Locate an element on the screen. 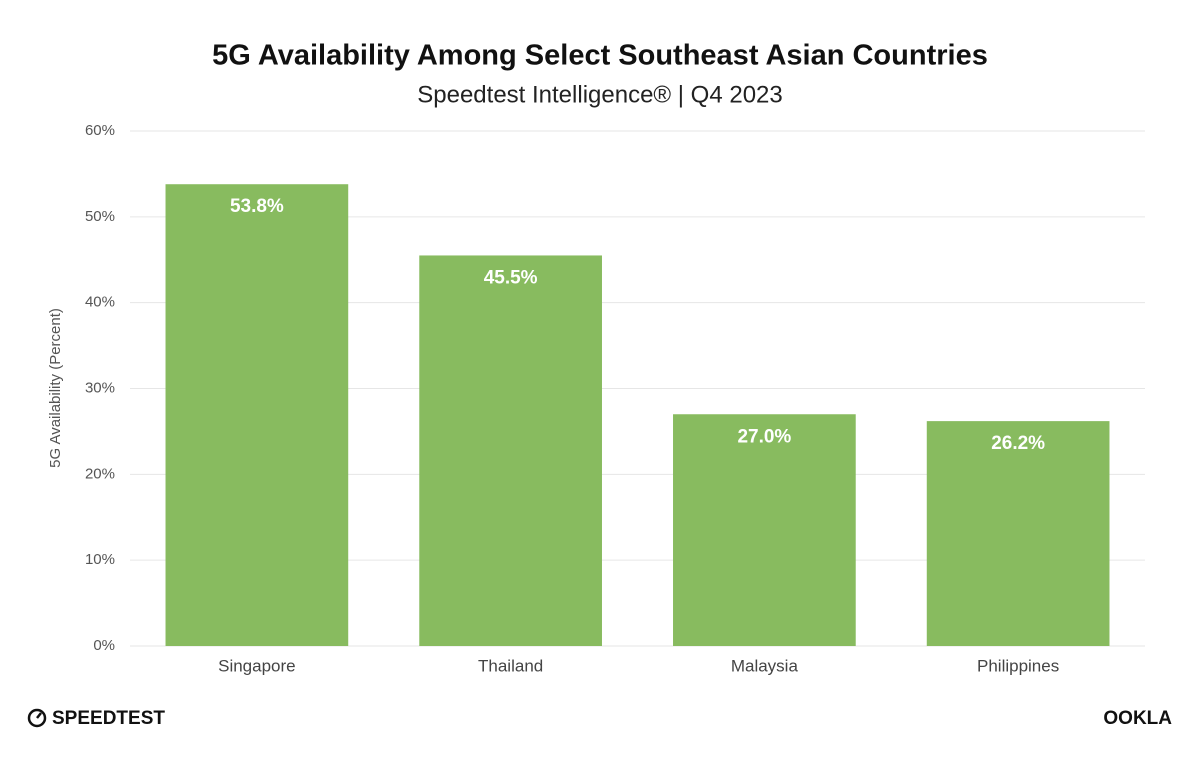  x-tick-label: Thailand is located at coordinates (510, 665).